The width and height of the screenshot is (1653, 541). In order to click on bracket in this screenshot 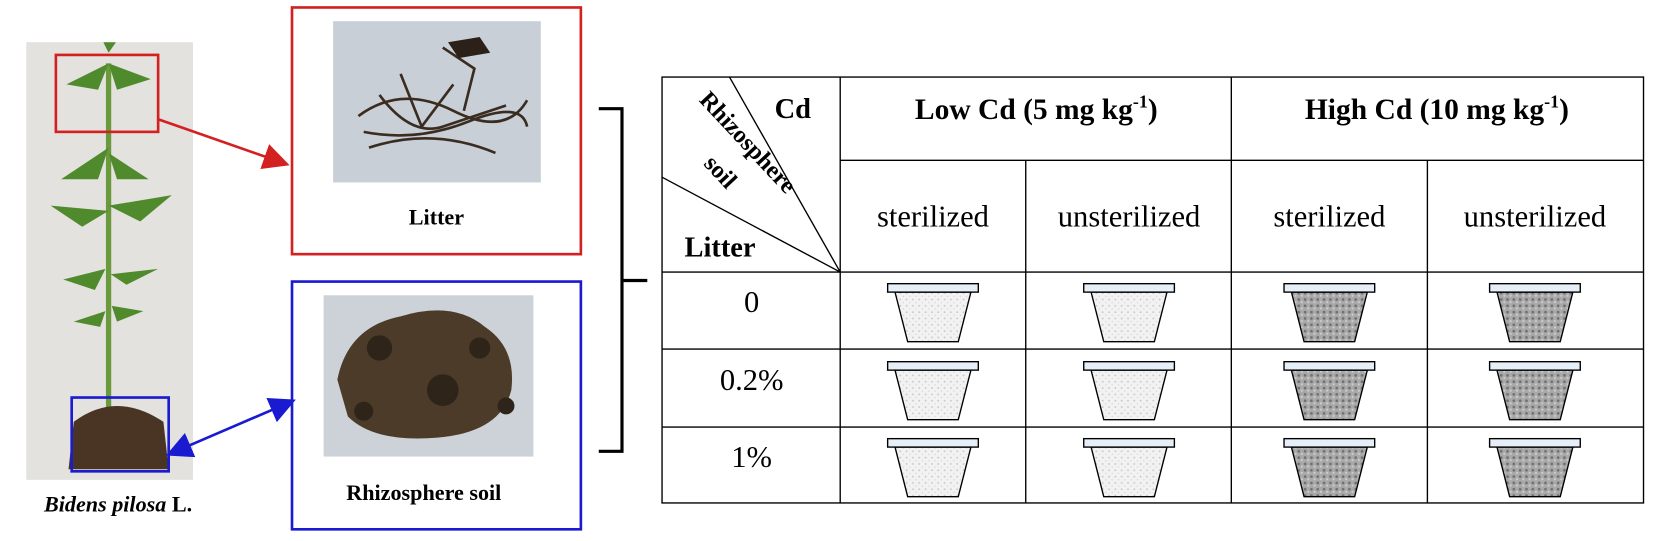, I will do `click(623, 280)`.